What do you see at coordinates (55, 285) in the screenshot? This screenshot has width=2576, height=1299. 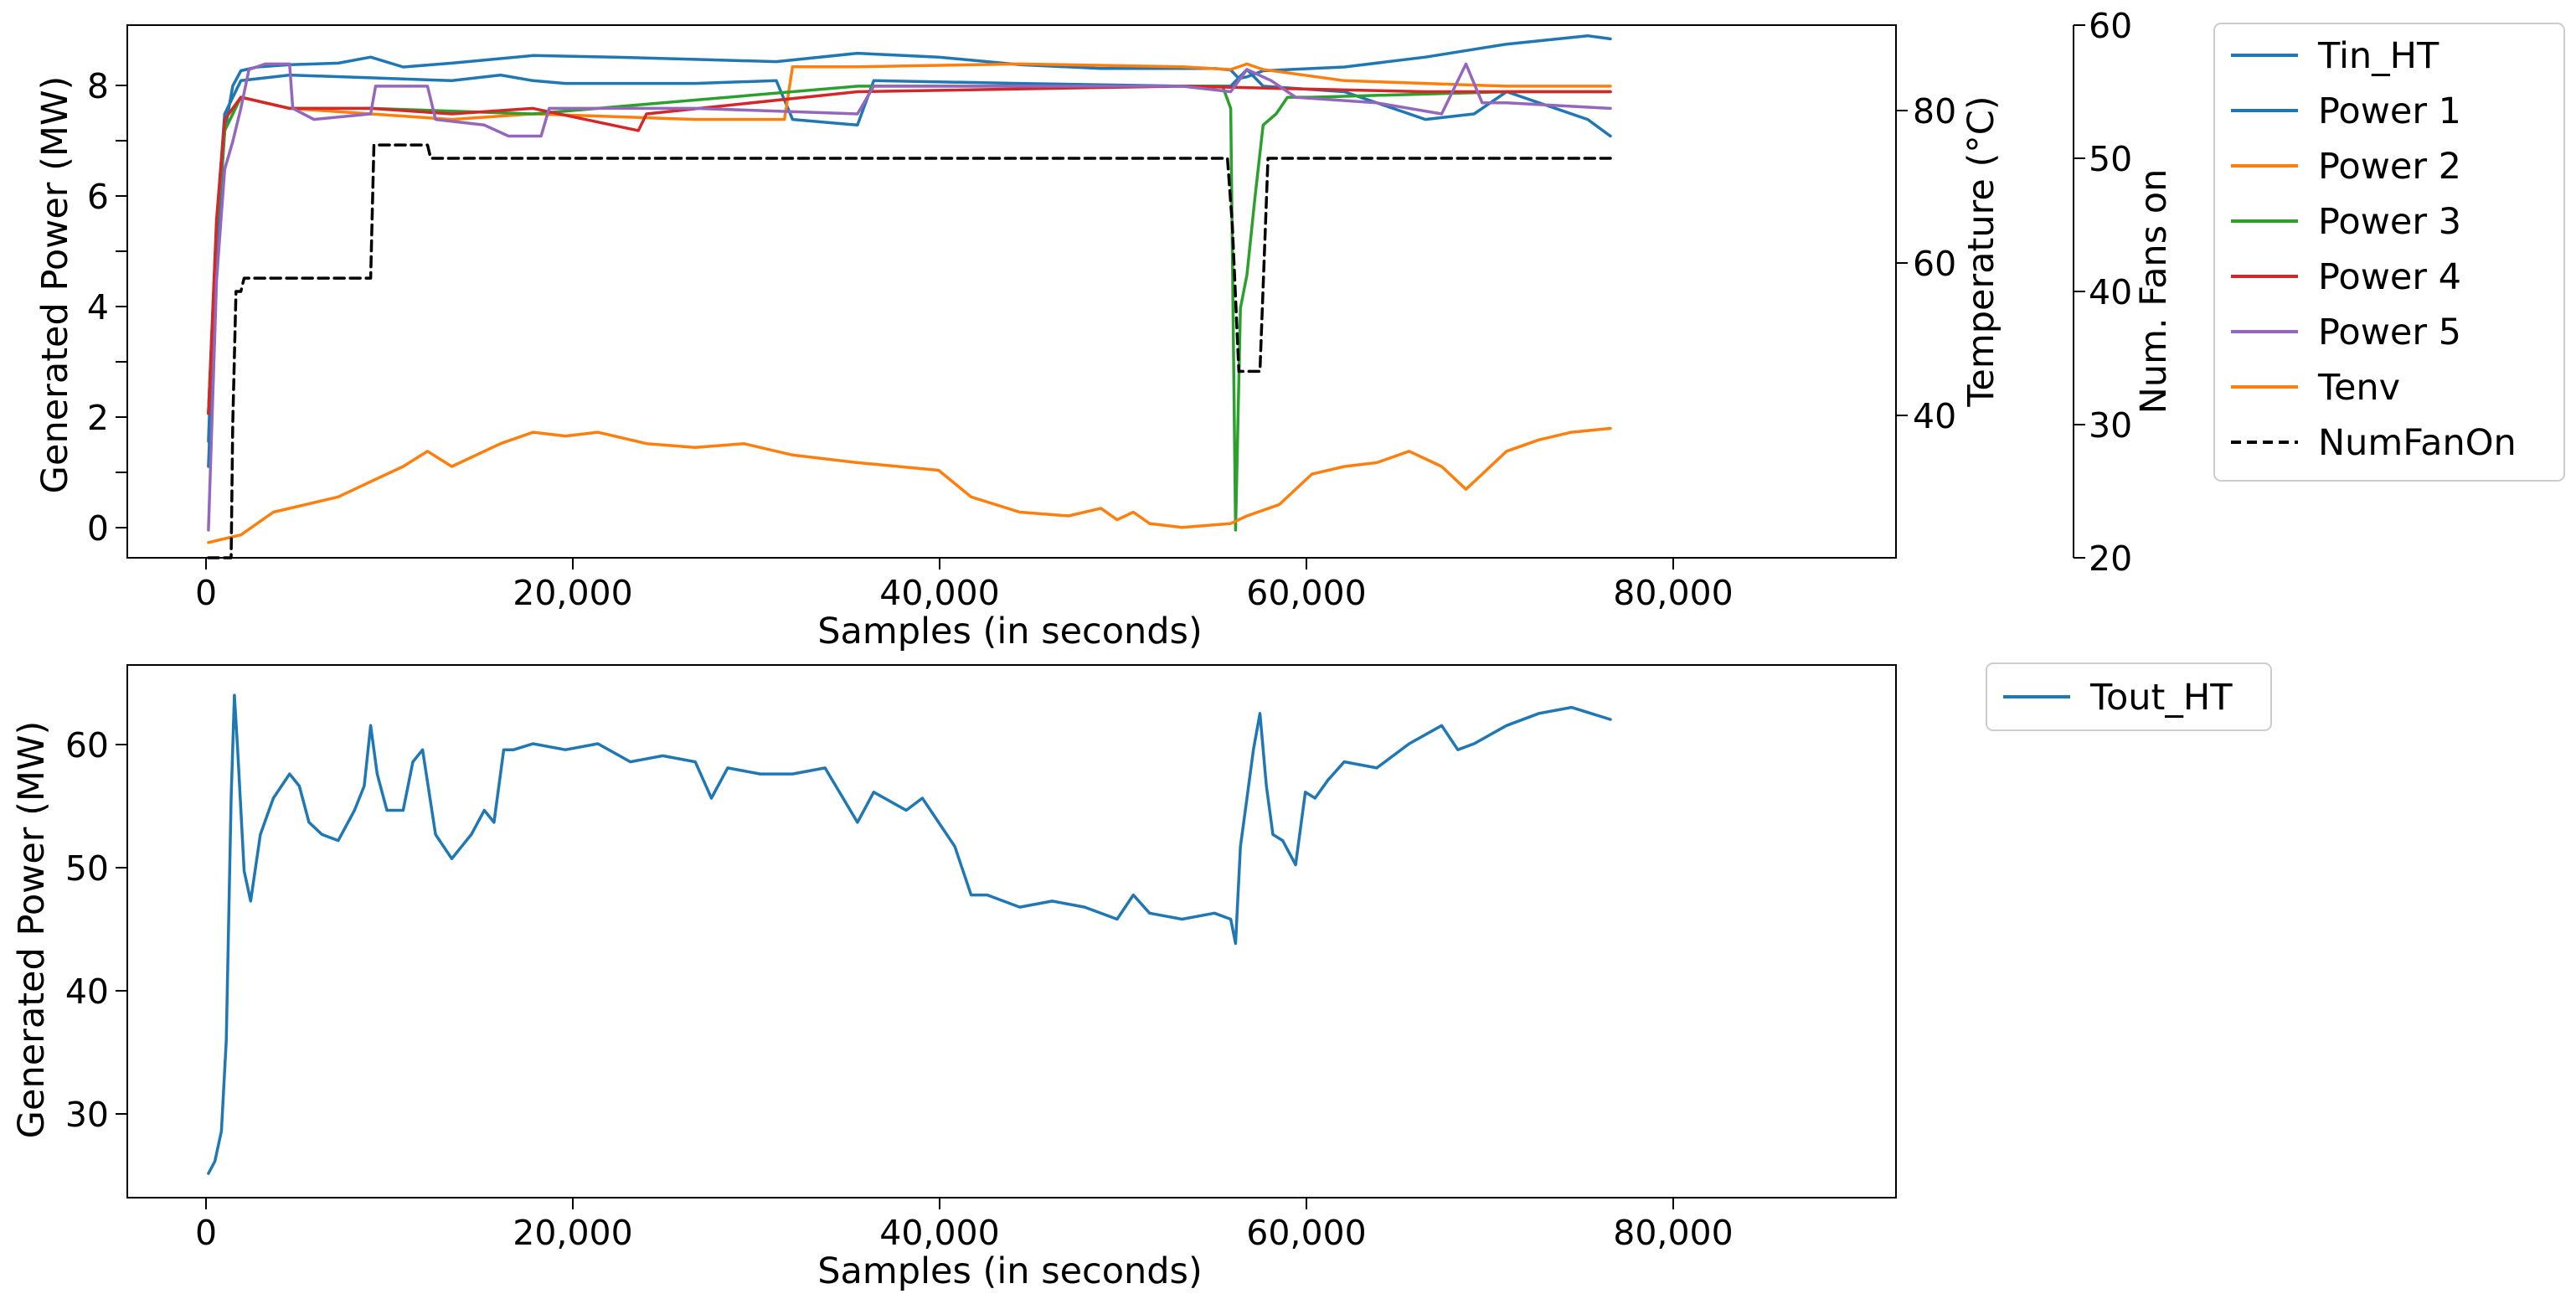 I see `top-y-axis-label: Generated Power (MW)` at bounding box center [55, 285].